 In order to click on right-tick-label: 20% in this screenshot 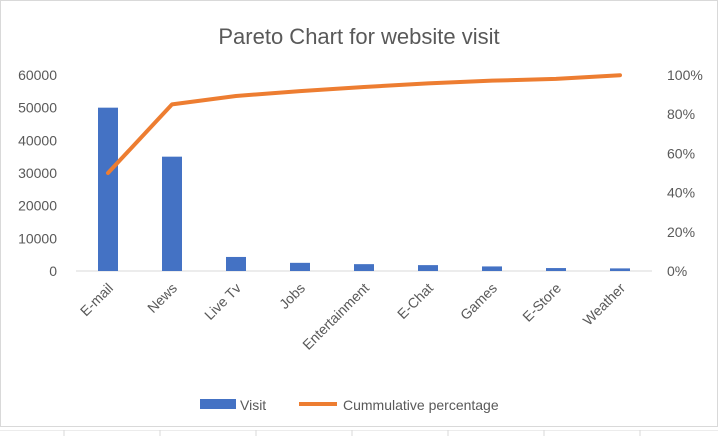, I will do `click(681, 232)`.